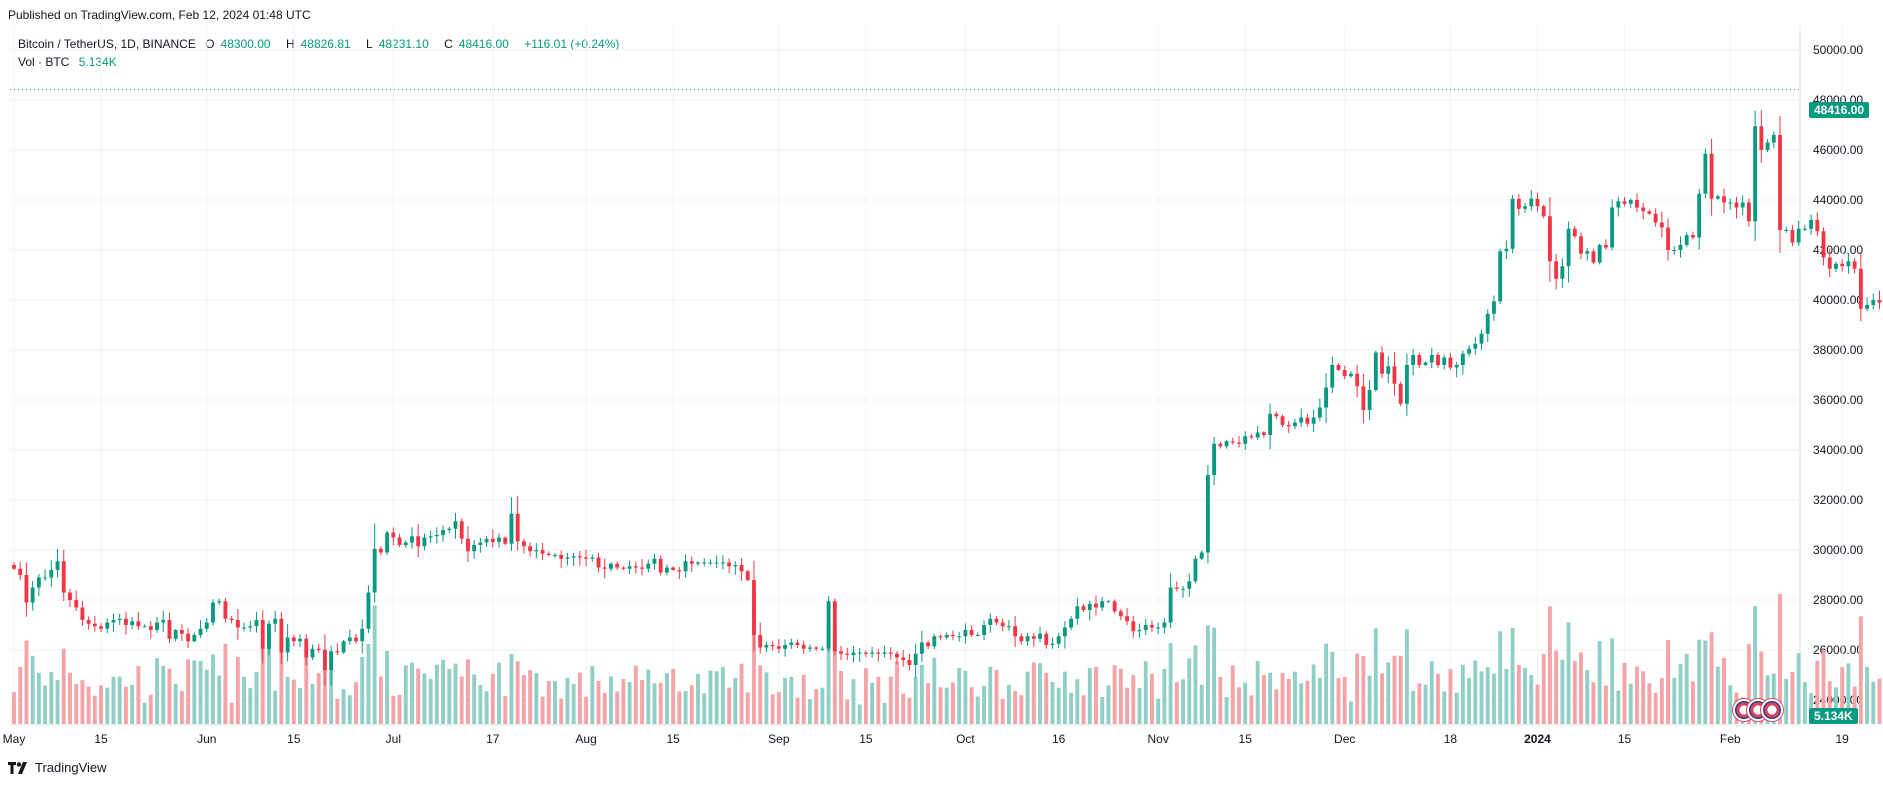  Describe the element at coordinates (107, 44) in the screenshot. I see `symbol-label: Bitcoin / TetherUS, 1D, BINANCE` at that location.